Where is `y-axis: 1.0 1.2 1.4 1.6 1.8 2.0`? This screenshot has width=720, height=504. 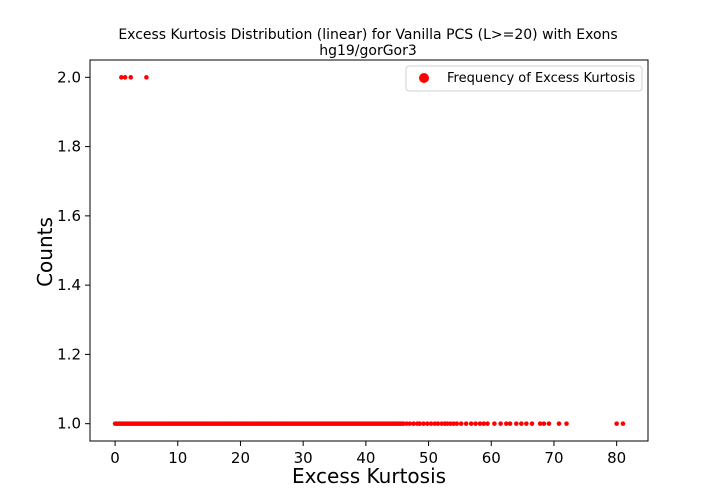 y-axis: 1.0 1.2 1.4 1.6 1.8 2.0 is located at coordinates (73, 250).